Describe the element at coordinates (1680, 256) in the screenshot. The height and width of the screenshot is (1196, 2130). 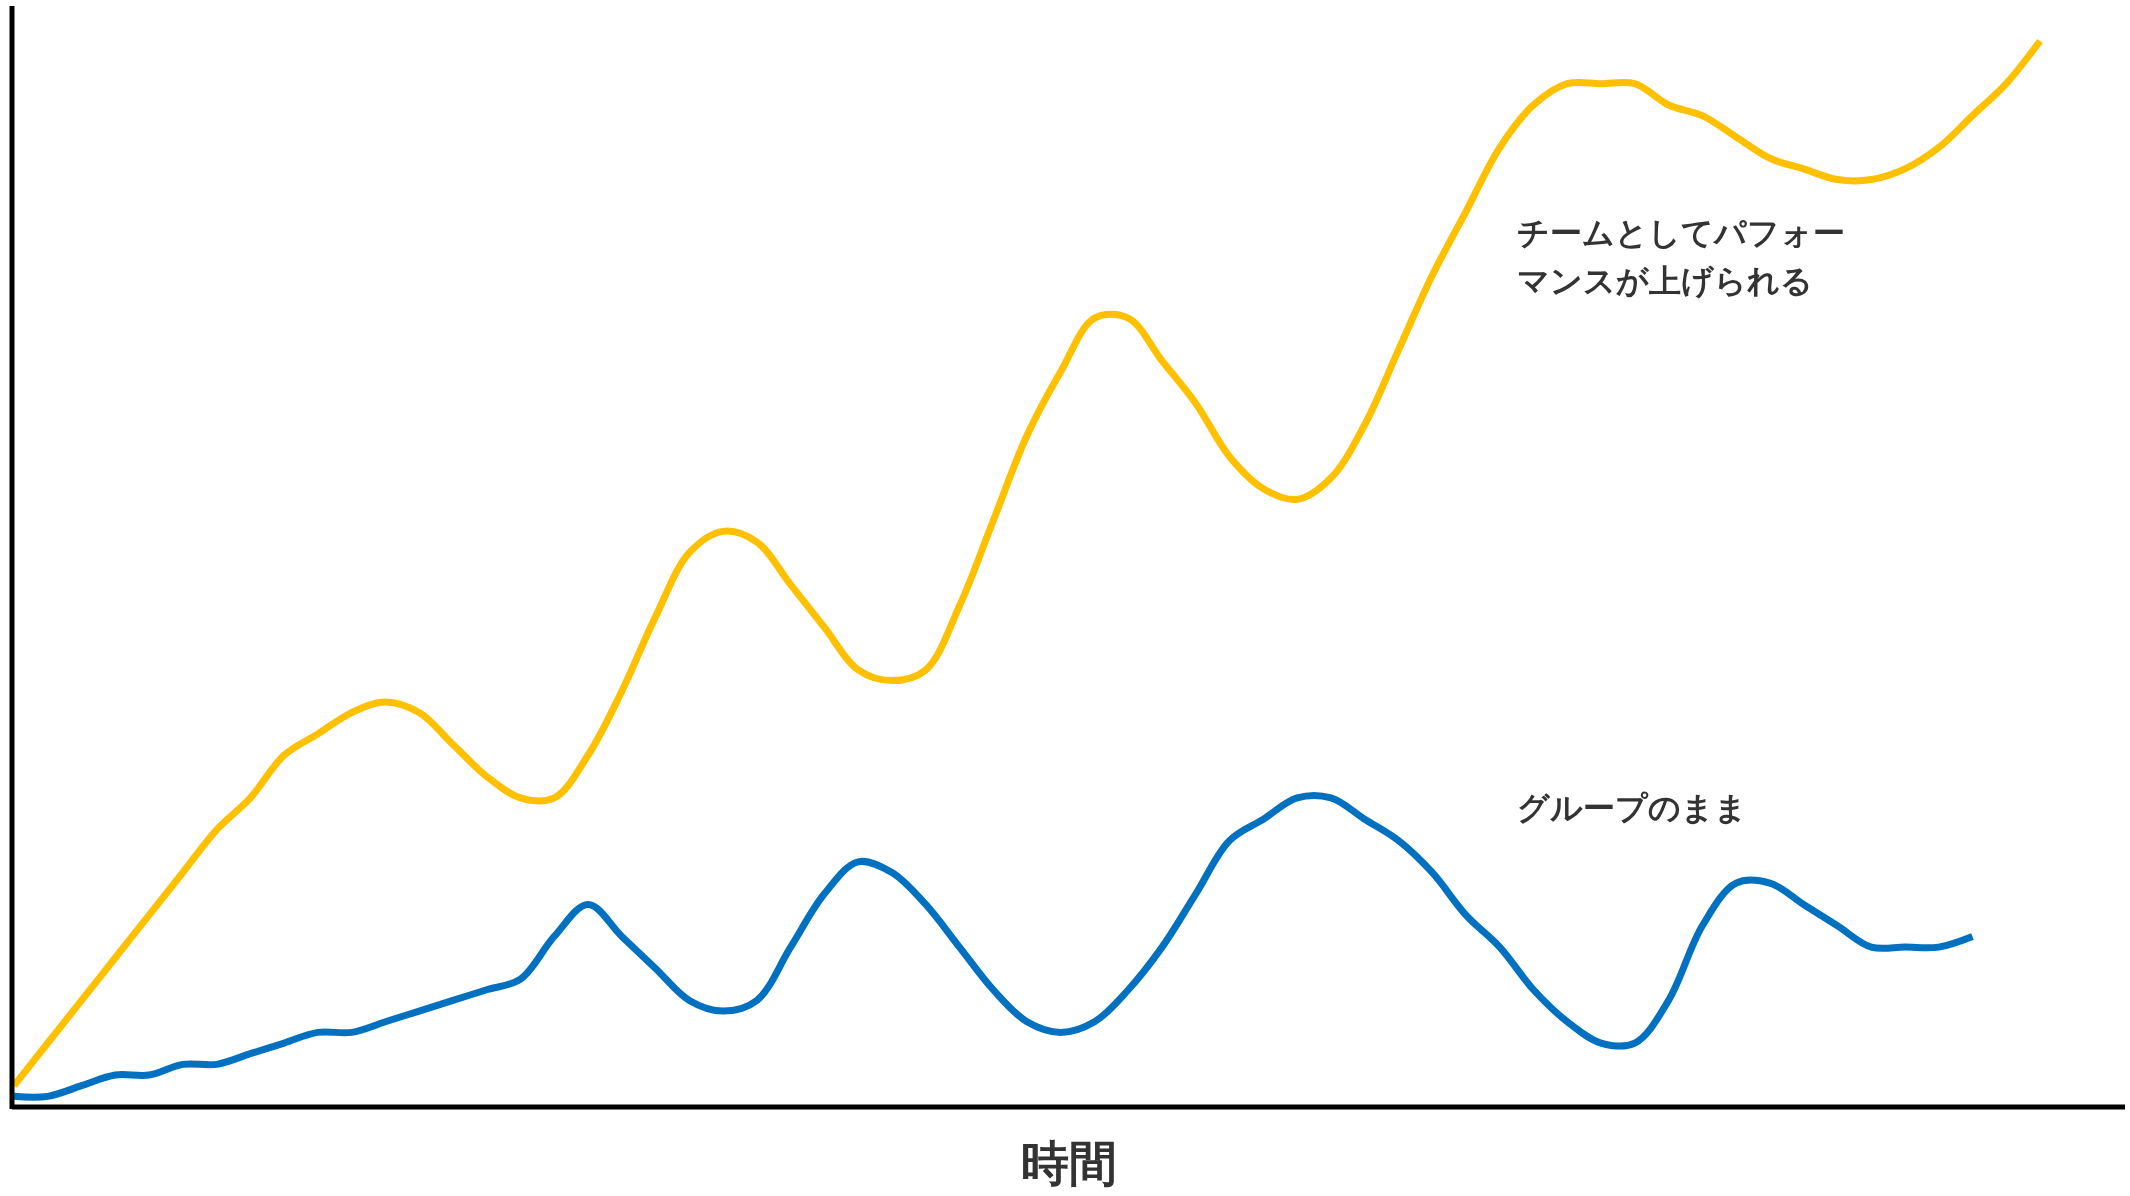
I see `series-label: チームとしてパフォーマンスが上げられる` at that location.